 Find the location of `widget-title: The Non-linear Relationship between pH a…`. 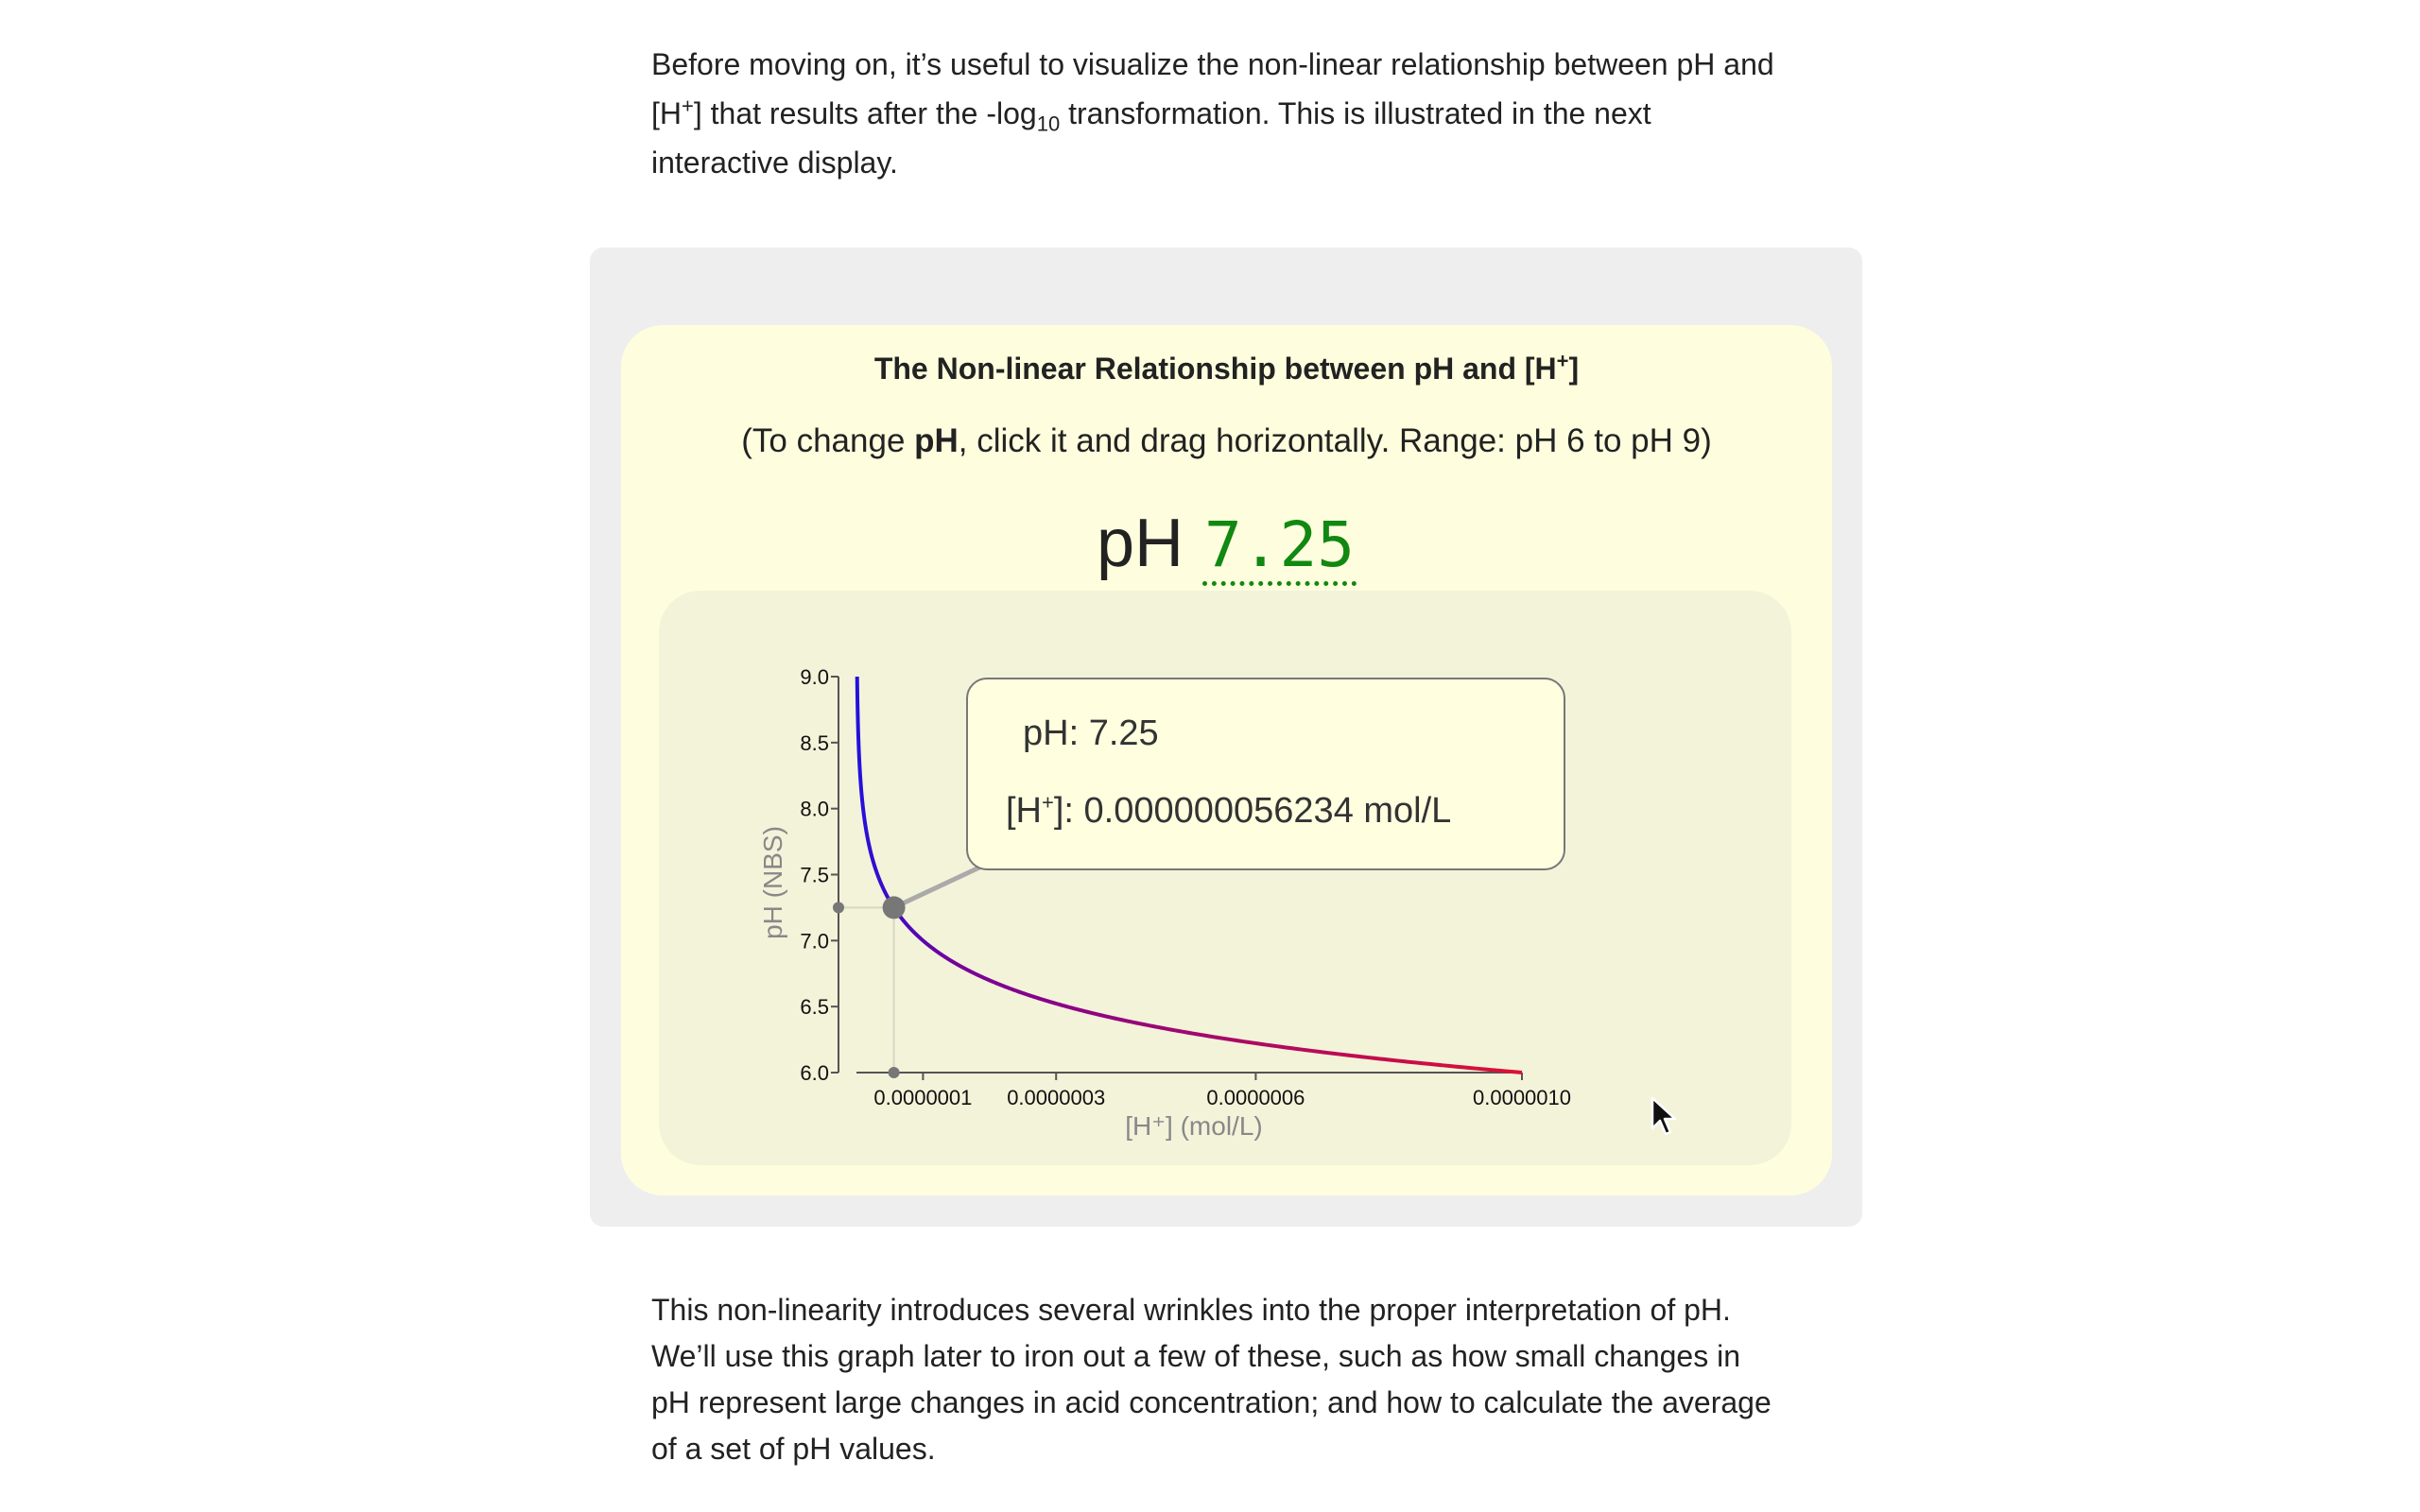

widget-title: The Non-linear Relationship between pH a… is located at coordinates (1226, 368).